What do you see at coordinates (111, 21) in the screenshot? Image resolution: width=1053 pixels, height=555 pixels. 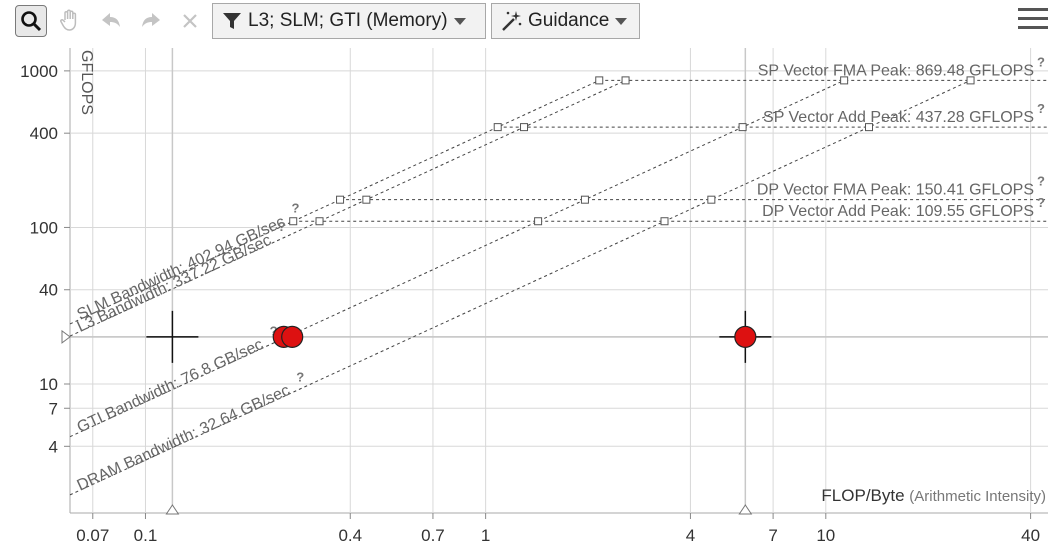 I see `undo-icon` at bounding box center [111, 21].